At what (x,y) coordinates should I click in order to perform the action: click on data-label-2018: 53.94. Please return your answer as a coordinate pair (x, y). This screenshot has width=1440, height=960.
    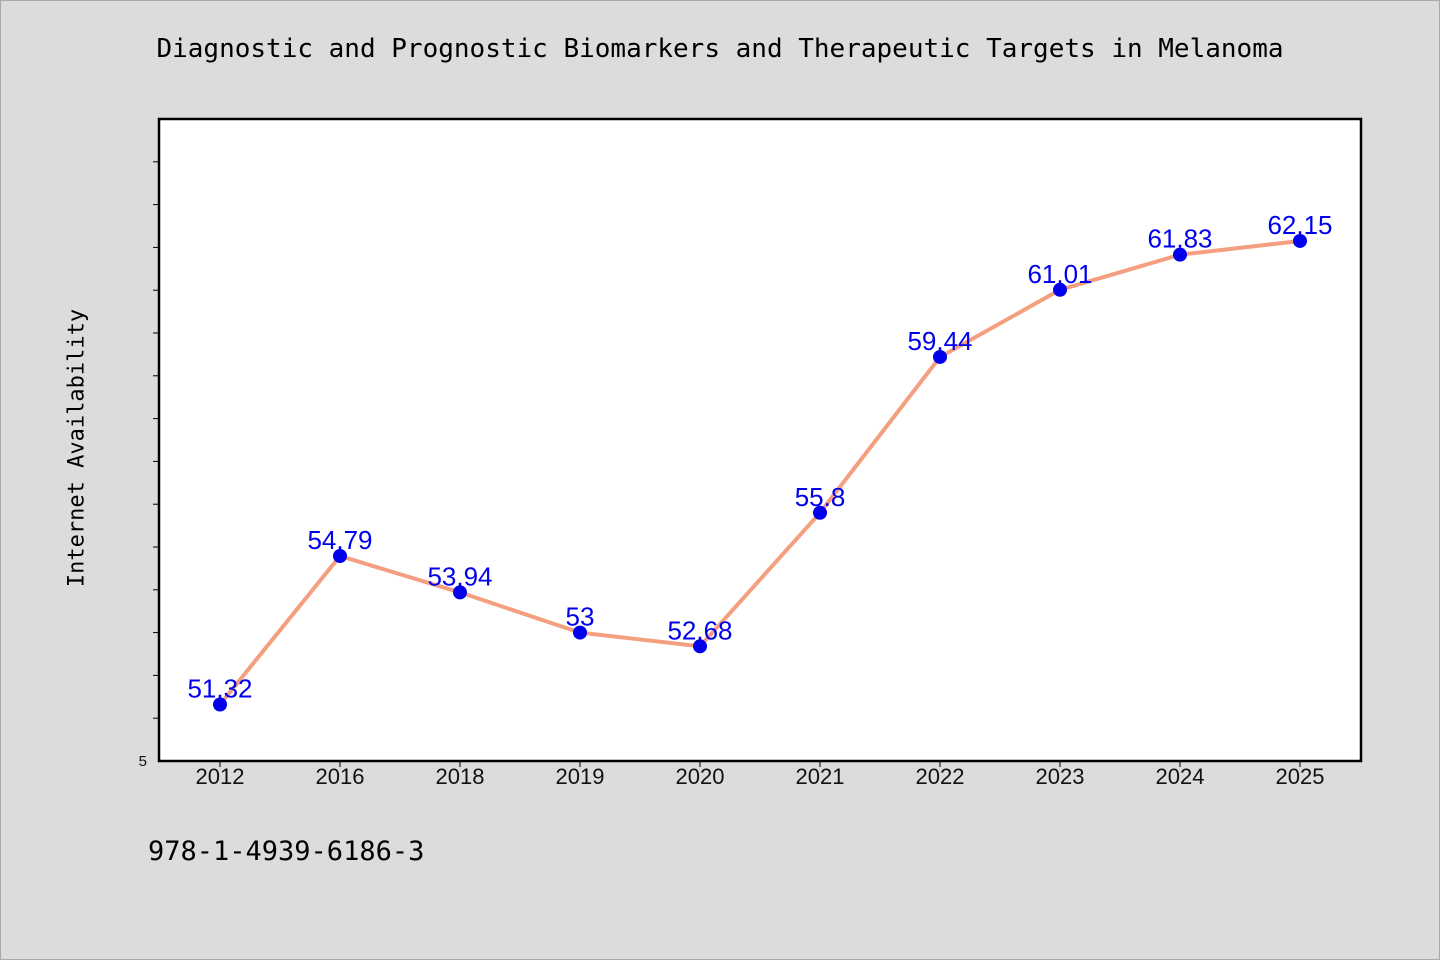
    Looking at the image, I should click on (459, 576).